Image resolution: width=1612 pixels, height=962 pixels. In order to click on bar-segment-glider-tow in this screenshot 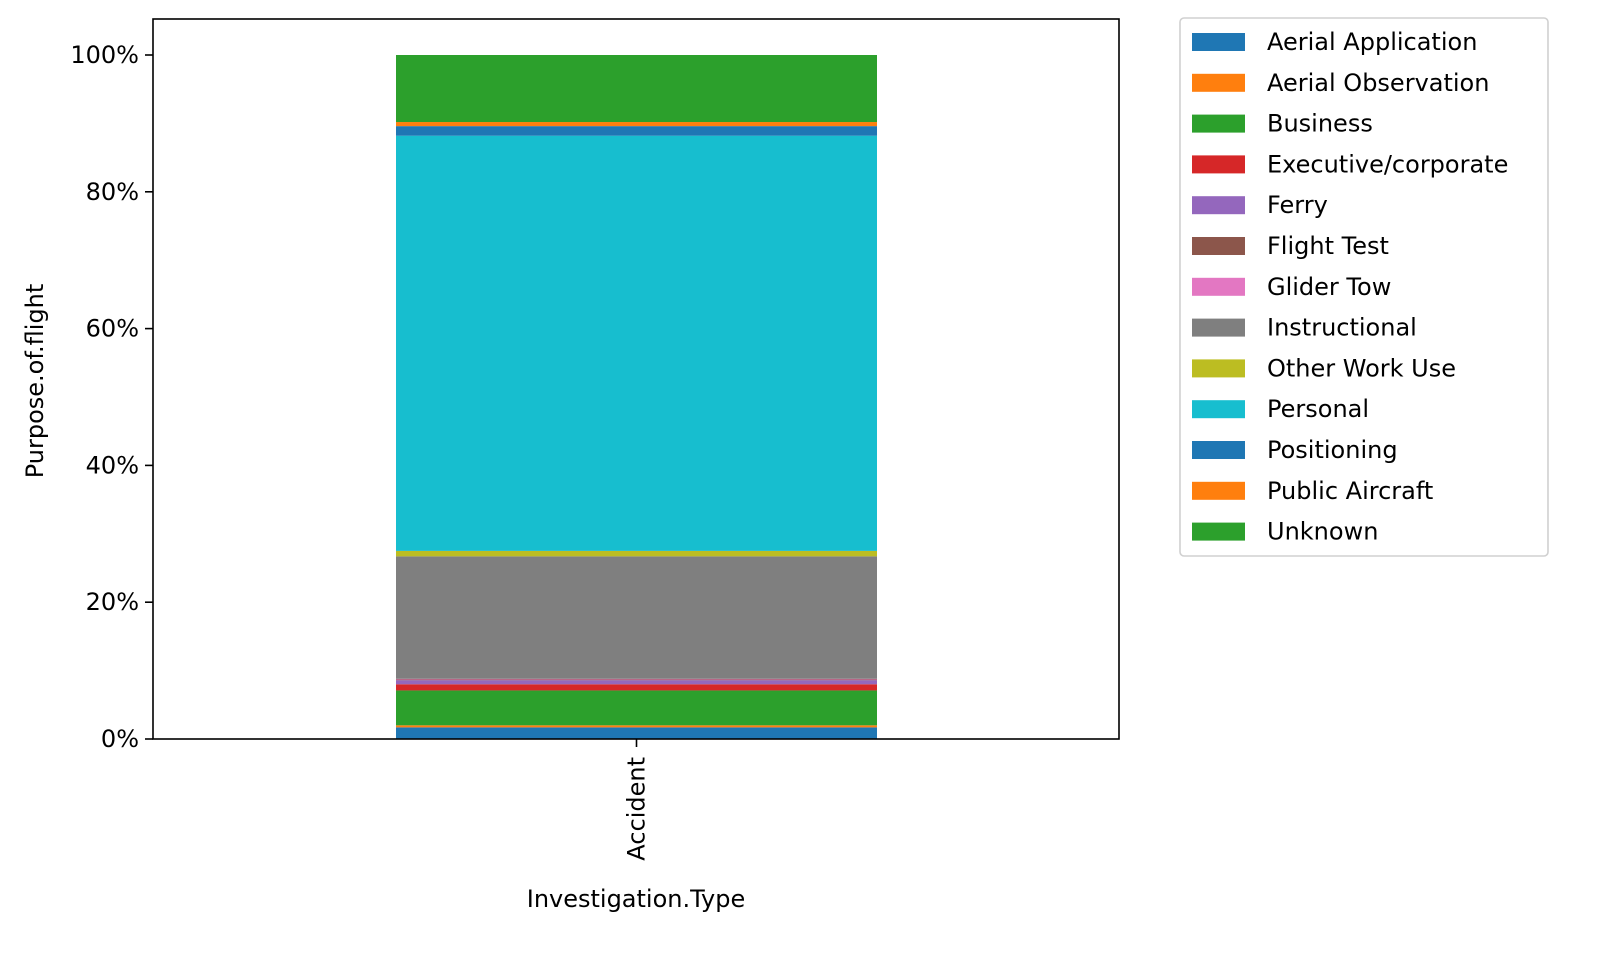, I will do `click(636, 679)`.